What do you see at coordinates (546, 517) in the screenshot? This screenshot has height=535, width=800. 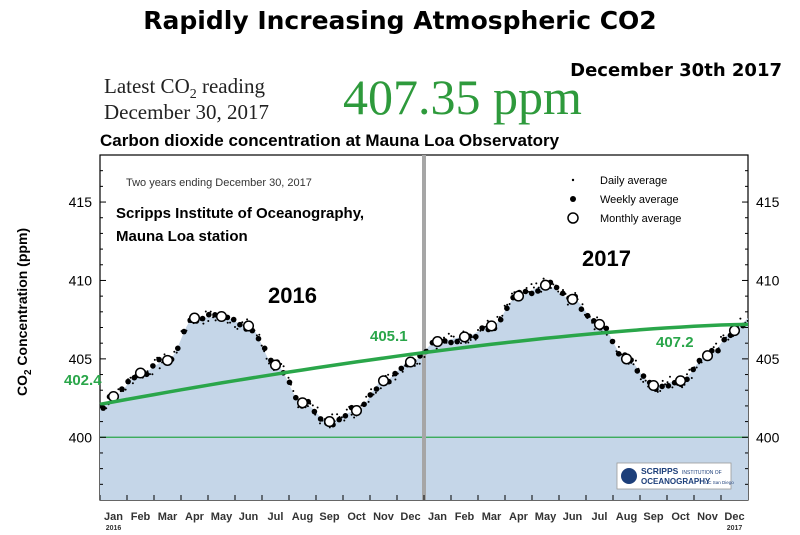 I see `x-tick-label: May` at bounding box center [546, 517].